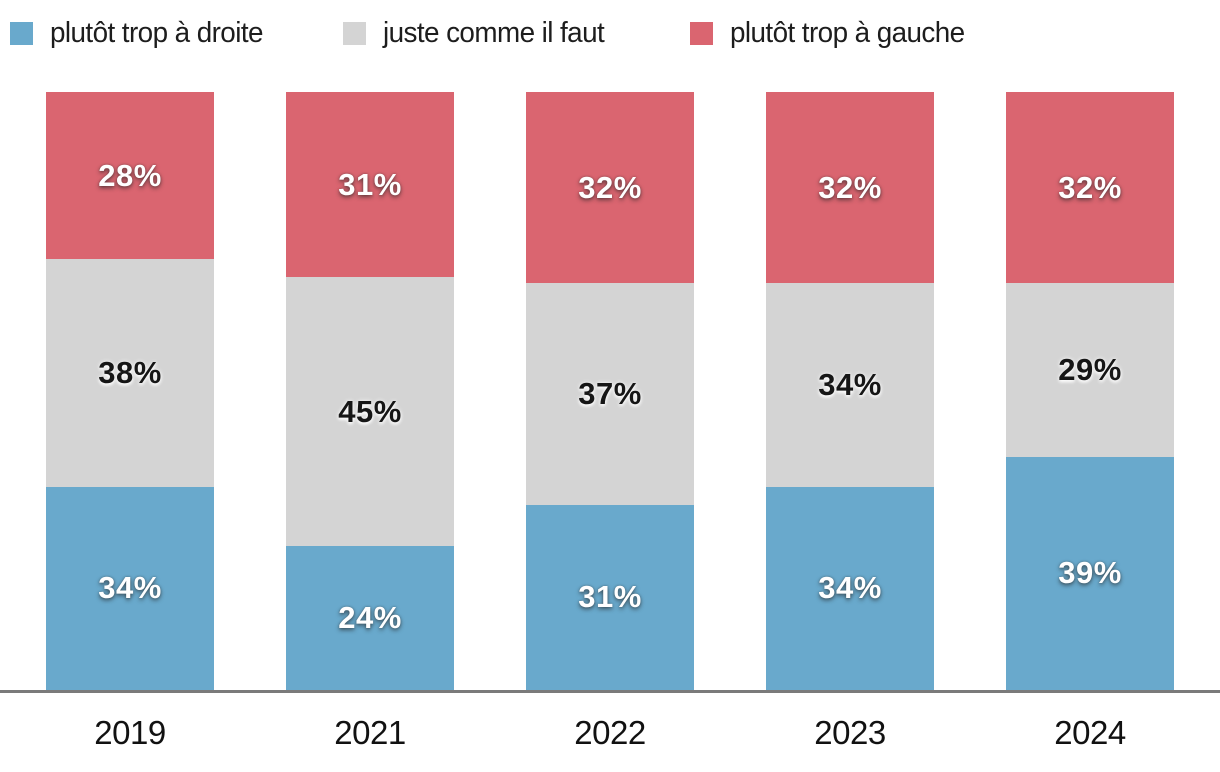  What do you see at coordinates (130, 732) in the screenshot?
I see `x-axis-label: 2019` at bounding box center [130, 732].